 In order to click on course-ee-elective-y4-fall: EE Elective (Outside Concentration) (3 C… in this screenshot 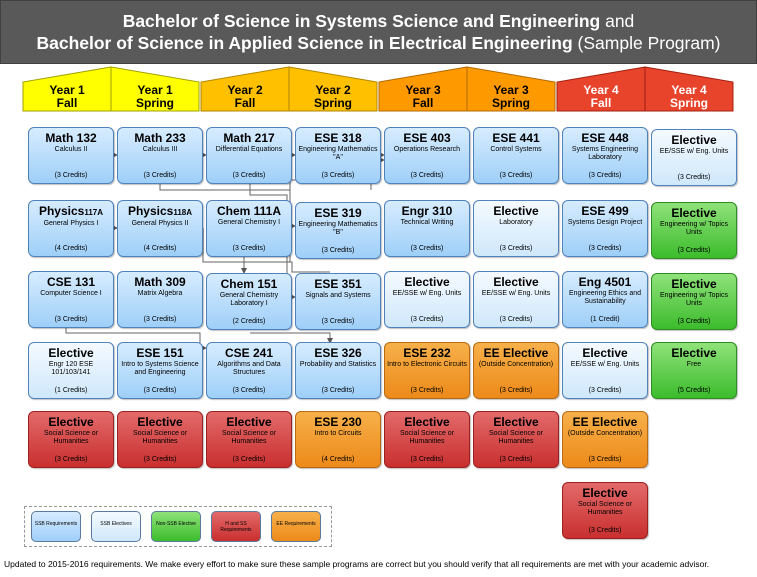, I will do `click(605, 439)`.